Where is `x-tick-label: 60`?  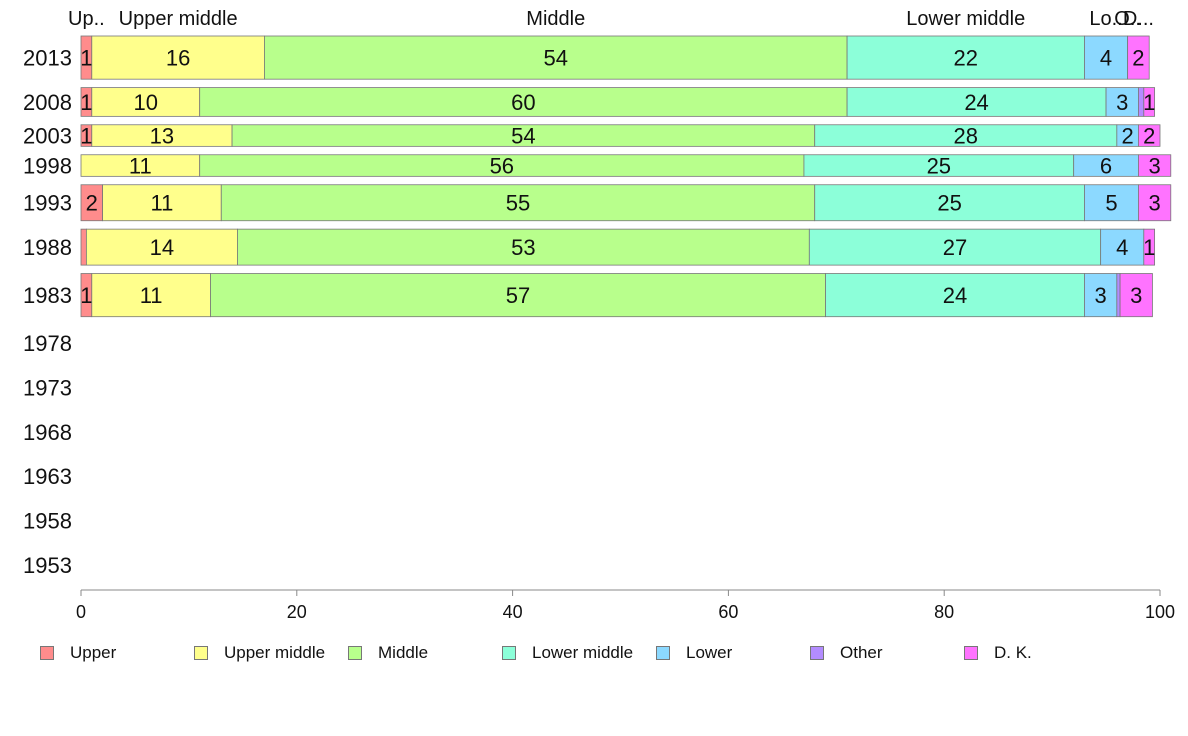
x-tick-label: 60 is located at coordinates (728, 612).